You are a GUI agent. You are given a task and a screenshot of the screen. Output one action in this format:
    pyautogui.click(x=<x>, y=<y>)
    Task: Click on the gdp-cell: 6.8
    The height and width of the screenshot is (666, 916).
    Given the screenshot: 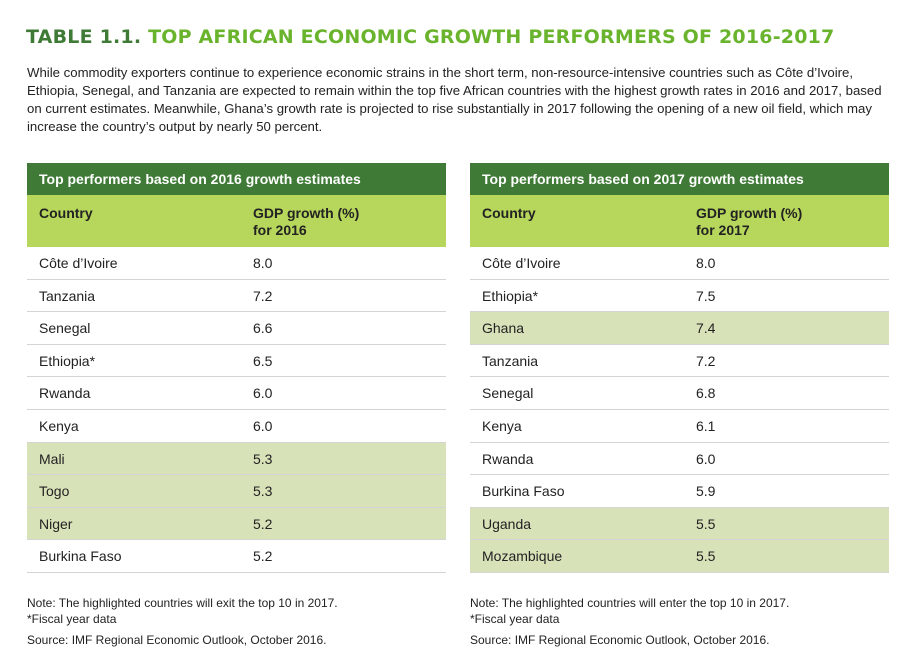 What is the action you would take?
    pyautogui.click(x=706, y=393)
    